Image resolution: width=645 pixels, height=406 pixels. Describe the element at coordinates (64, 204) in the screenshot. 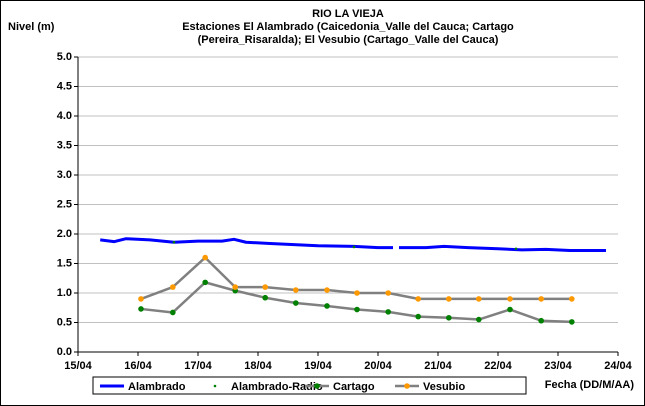

I see `y-tick-label: 2.5` at that location.